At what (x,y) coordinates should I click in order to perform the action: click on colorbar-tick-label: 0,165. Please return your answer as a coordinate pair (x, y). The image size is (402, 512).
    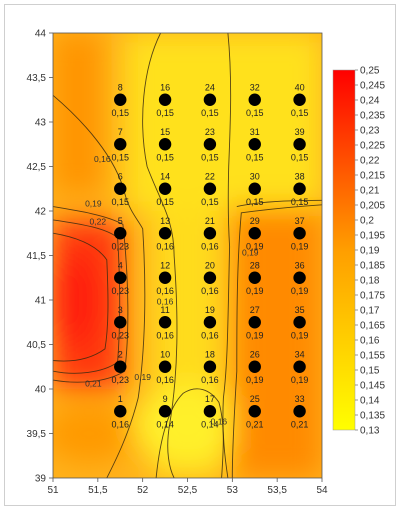
    Looking at the image, I should click on (372, 326).